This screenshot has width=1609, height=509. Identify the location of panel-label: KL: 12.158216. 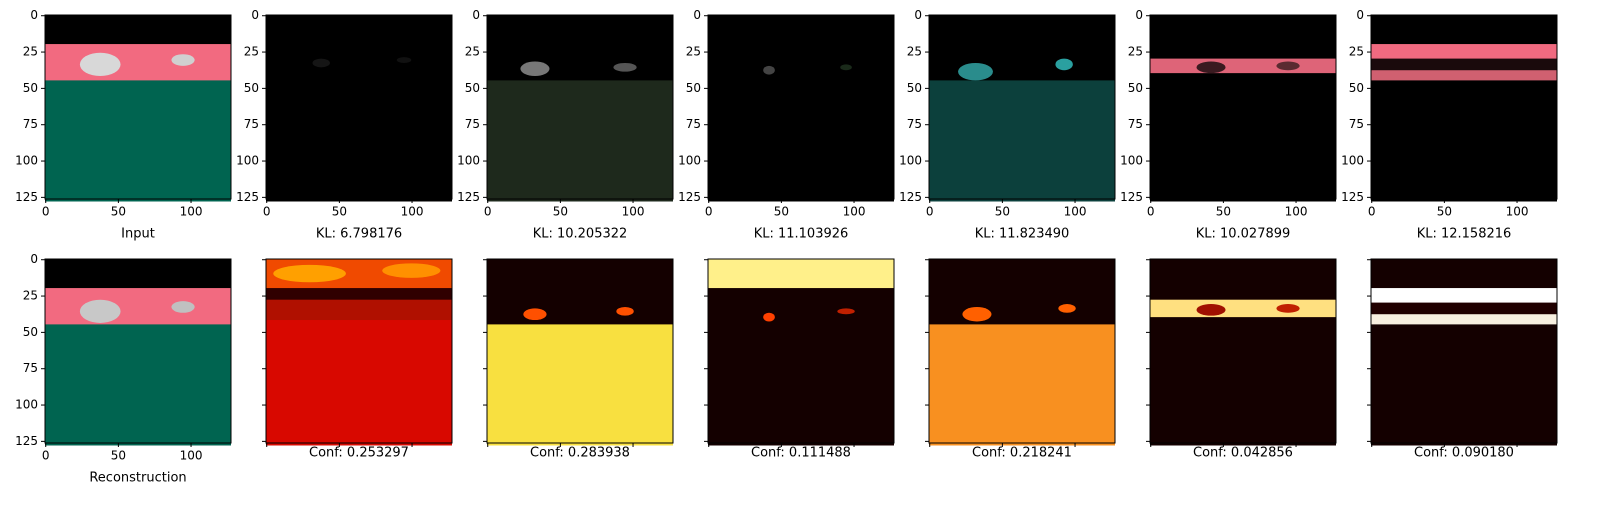
(1464, 234).